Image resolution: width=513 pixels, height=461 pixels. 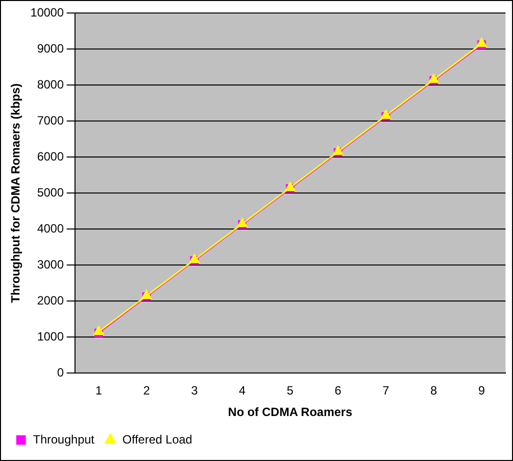 I want to click on y-tick-label: 6000, so click(x=50, y=156).